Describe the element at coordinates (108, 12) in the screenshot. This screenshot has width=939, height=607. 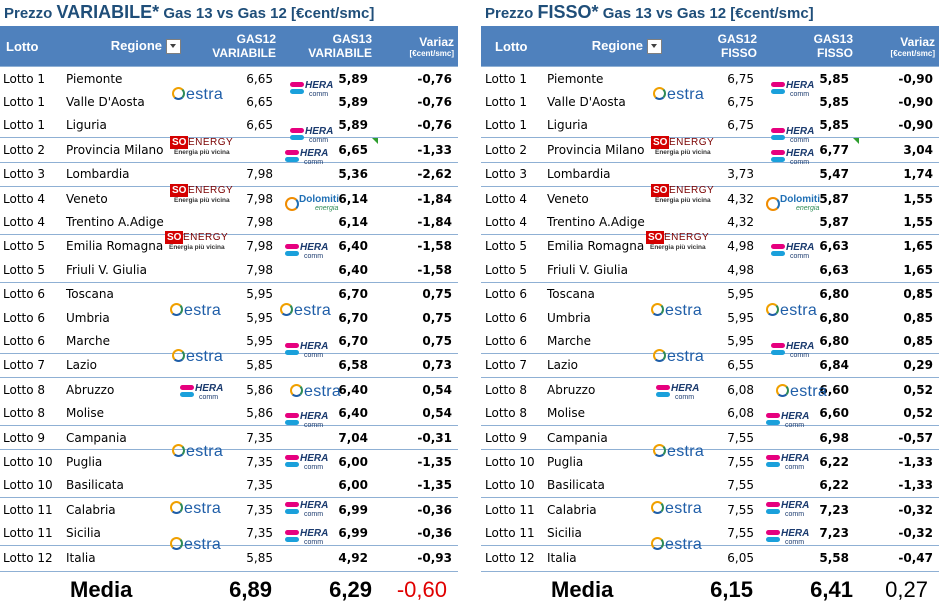
I see `left-title-highlight: VARIABILE*` at that location.